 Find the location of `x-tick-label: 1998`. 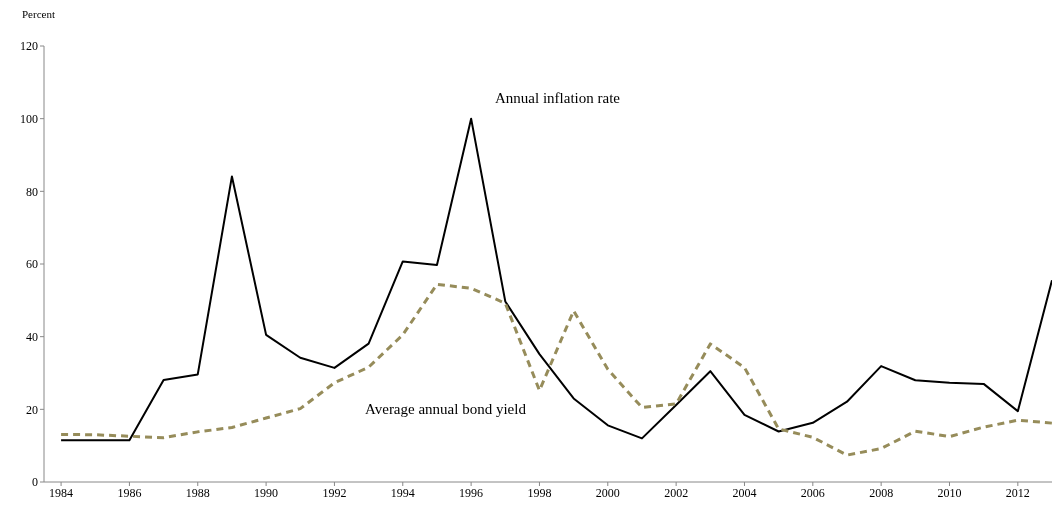

x-tick-label: 1998 is located at coordinates (539, 492).